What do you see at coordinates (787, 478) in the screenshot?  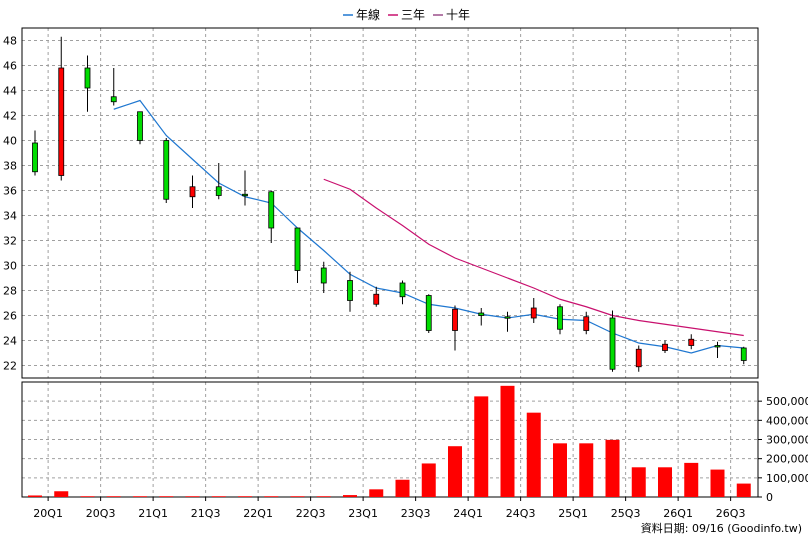 I see `volume-tick-label: 100,000` at bounding box center [787, 478].